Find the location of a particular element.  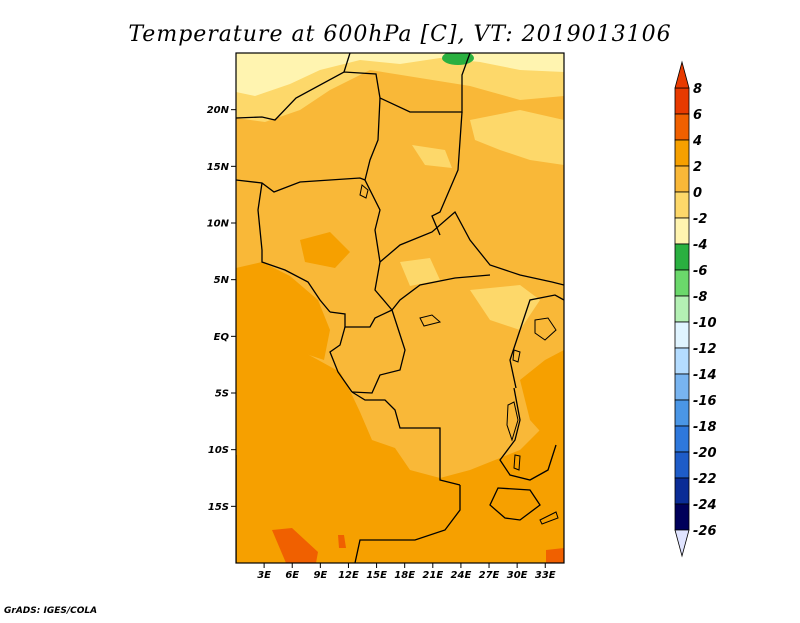

field-neg4-neg2-north is located at coordinates (400, 74).